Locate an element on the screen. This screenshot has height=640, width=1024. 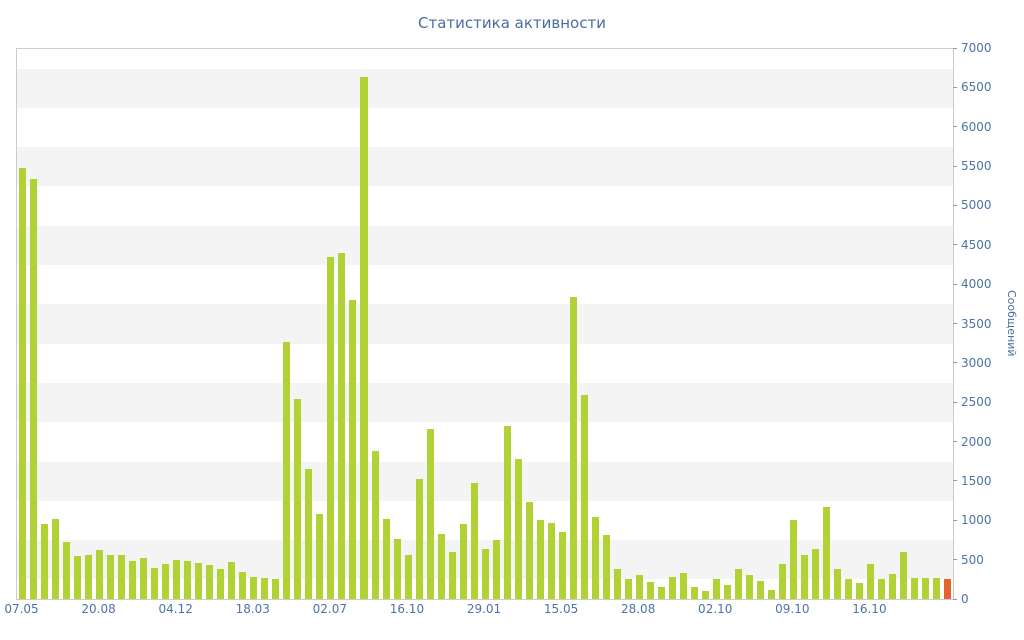
y-tick-label: 4000 is located at coordinates (976, 284).